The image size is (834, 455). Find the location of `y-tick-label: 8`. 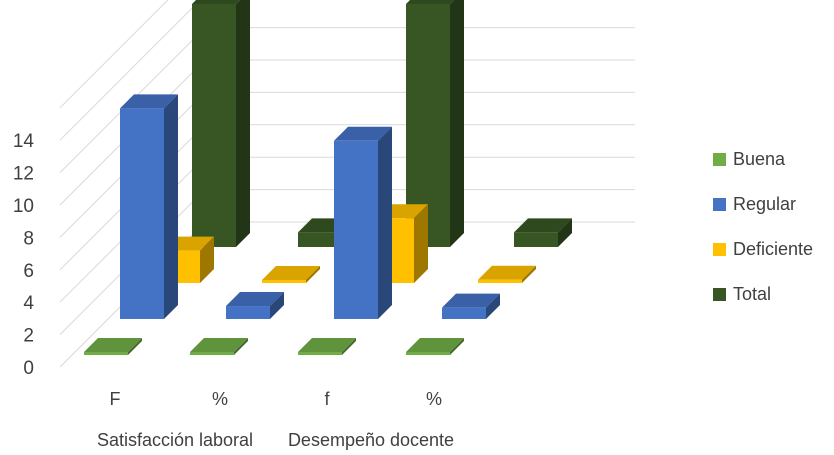

y-tick-label: 8 is located at coordinates (28, 238).